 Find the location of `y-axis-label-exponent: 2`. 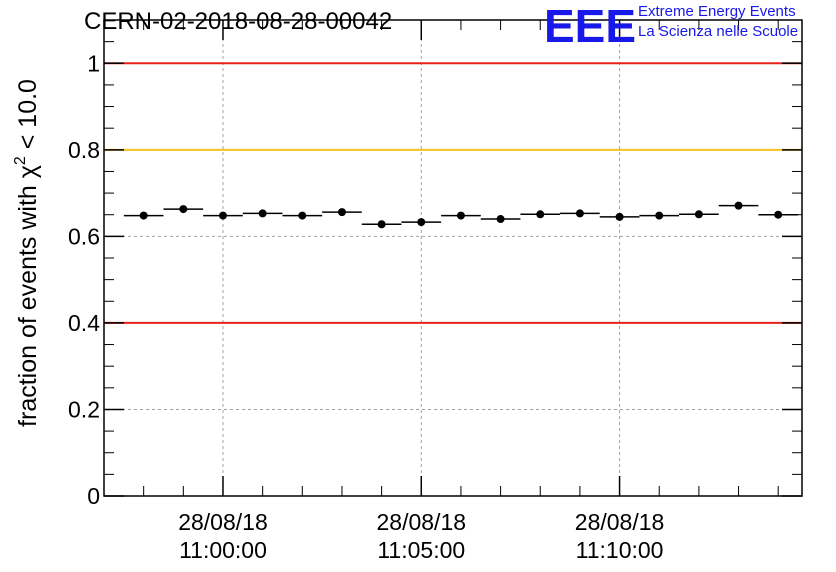

y-axis-label-exponent: 2 is located at coordinates (20, 160).